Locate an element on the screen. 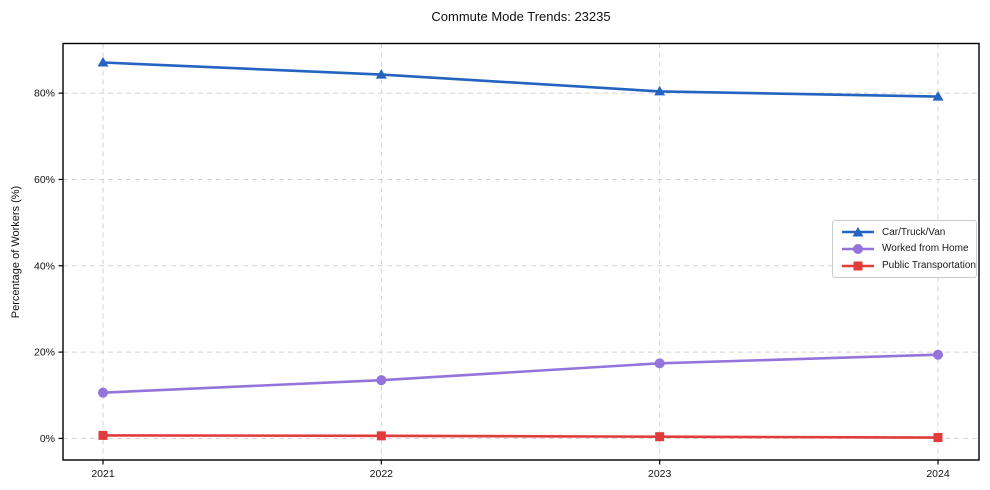 The width and height of the screenshot is (990, 490). y-tick-label: 60% is located at coordinates (44, 180).